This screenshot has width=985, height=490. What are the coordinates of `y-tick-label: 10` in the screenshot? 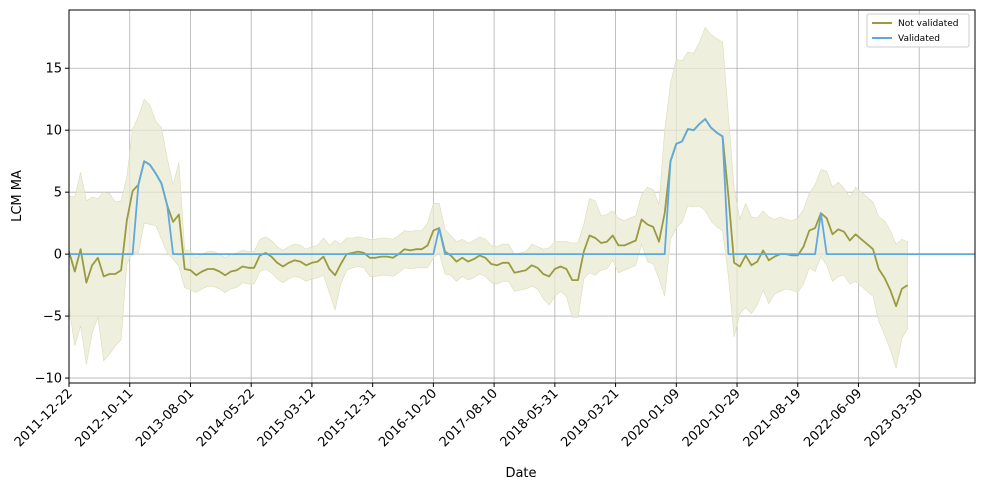 It's located at (53, 131).